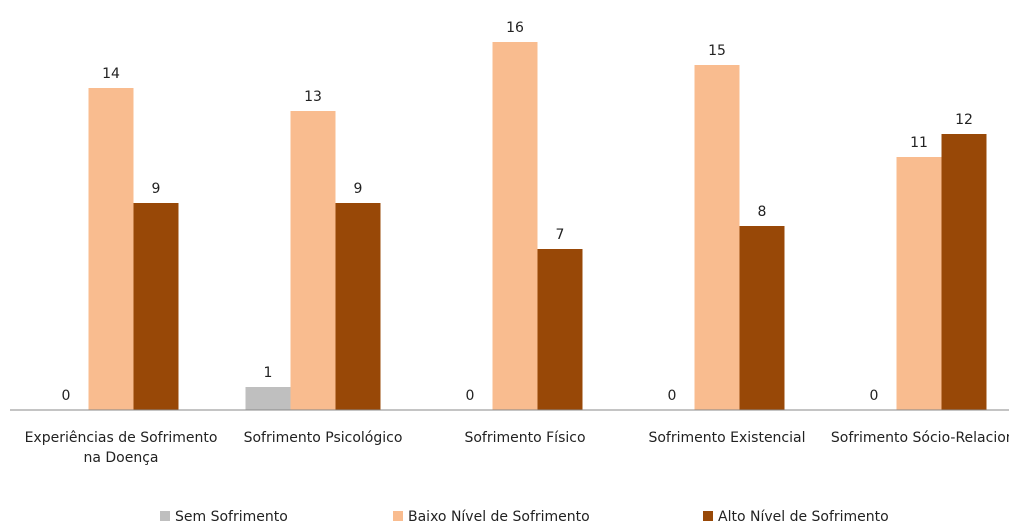  Describe the element at coordinates (964, 120) in the screenshot. I see `data-label: 12` at that location.